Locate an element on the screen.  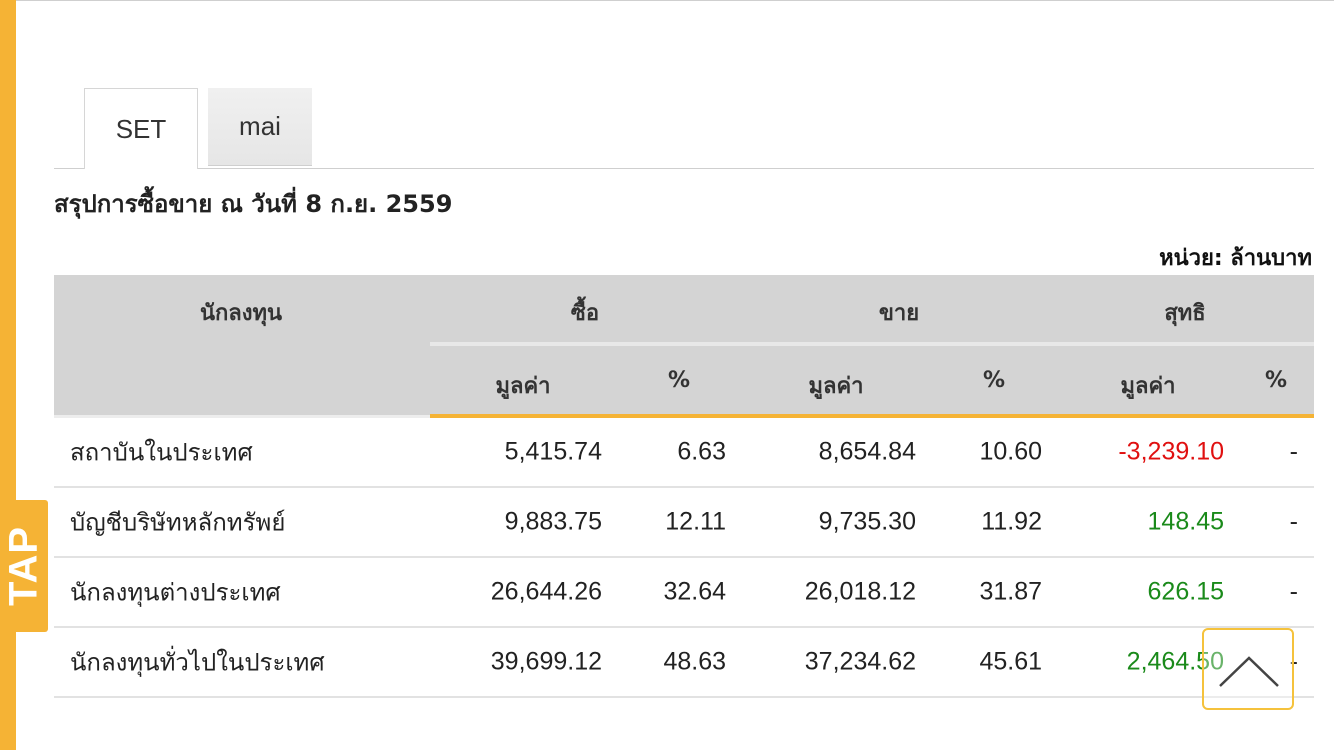
sell-percent: 11.92 is located at coordinates (1011, 521).